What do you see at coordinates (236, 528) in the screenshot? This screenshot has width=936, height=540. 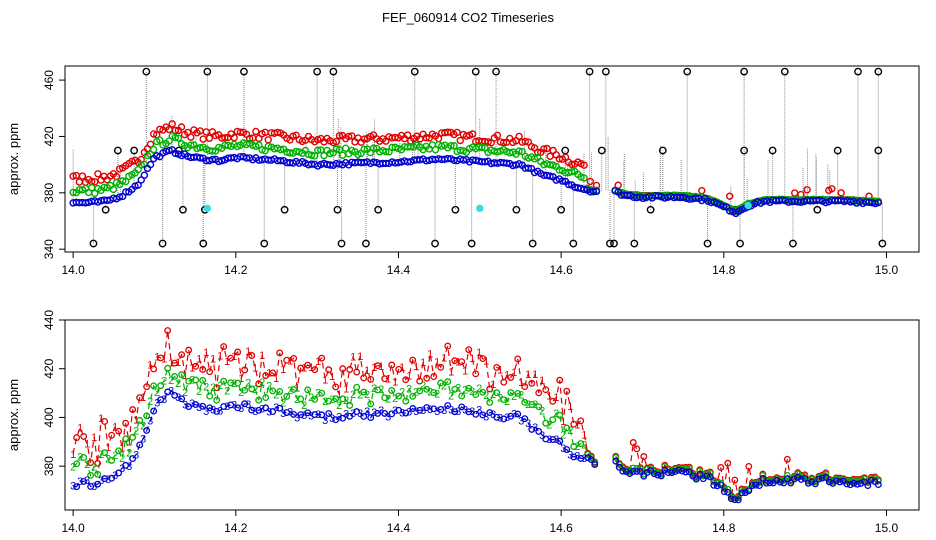 I see `bottom-xtick-label: 14.2` at bounding box center [236, 528].